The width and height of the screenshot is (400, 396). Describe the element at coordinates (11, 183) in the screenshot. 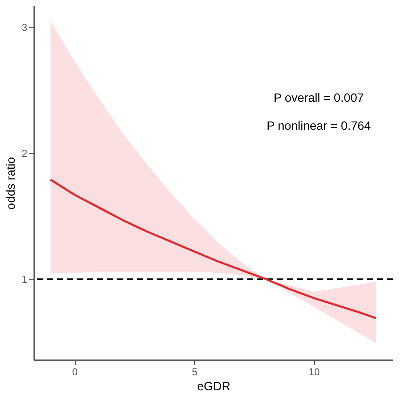

I see `y-axis-title: odds ratio` at that location.